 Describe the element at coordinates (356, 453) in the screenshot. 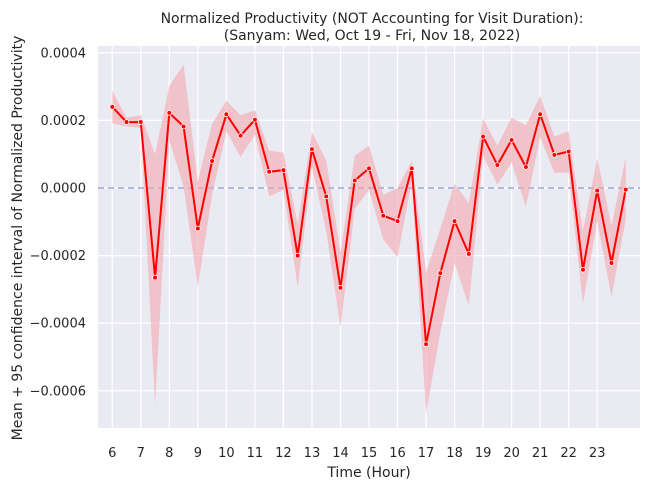

I see `x-tick-labels: 6 7 8 9 10 11 12 13 14 15 16 17 18 19 20 21 22 23` at that location.